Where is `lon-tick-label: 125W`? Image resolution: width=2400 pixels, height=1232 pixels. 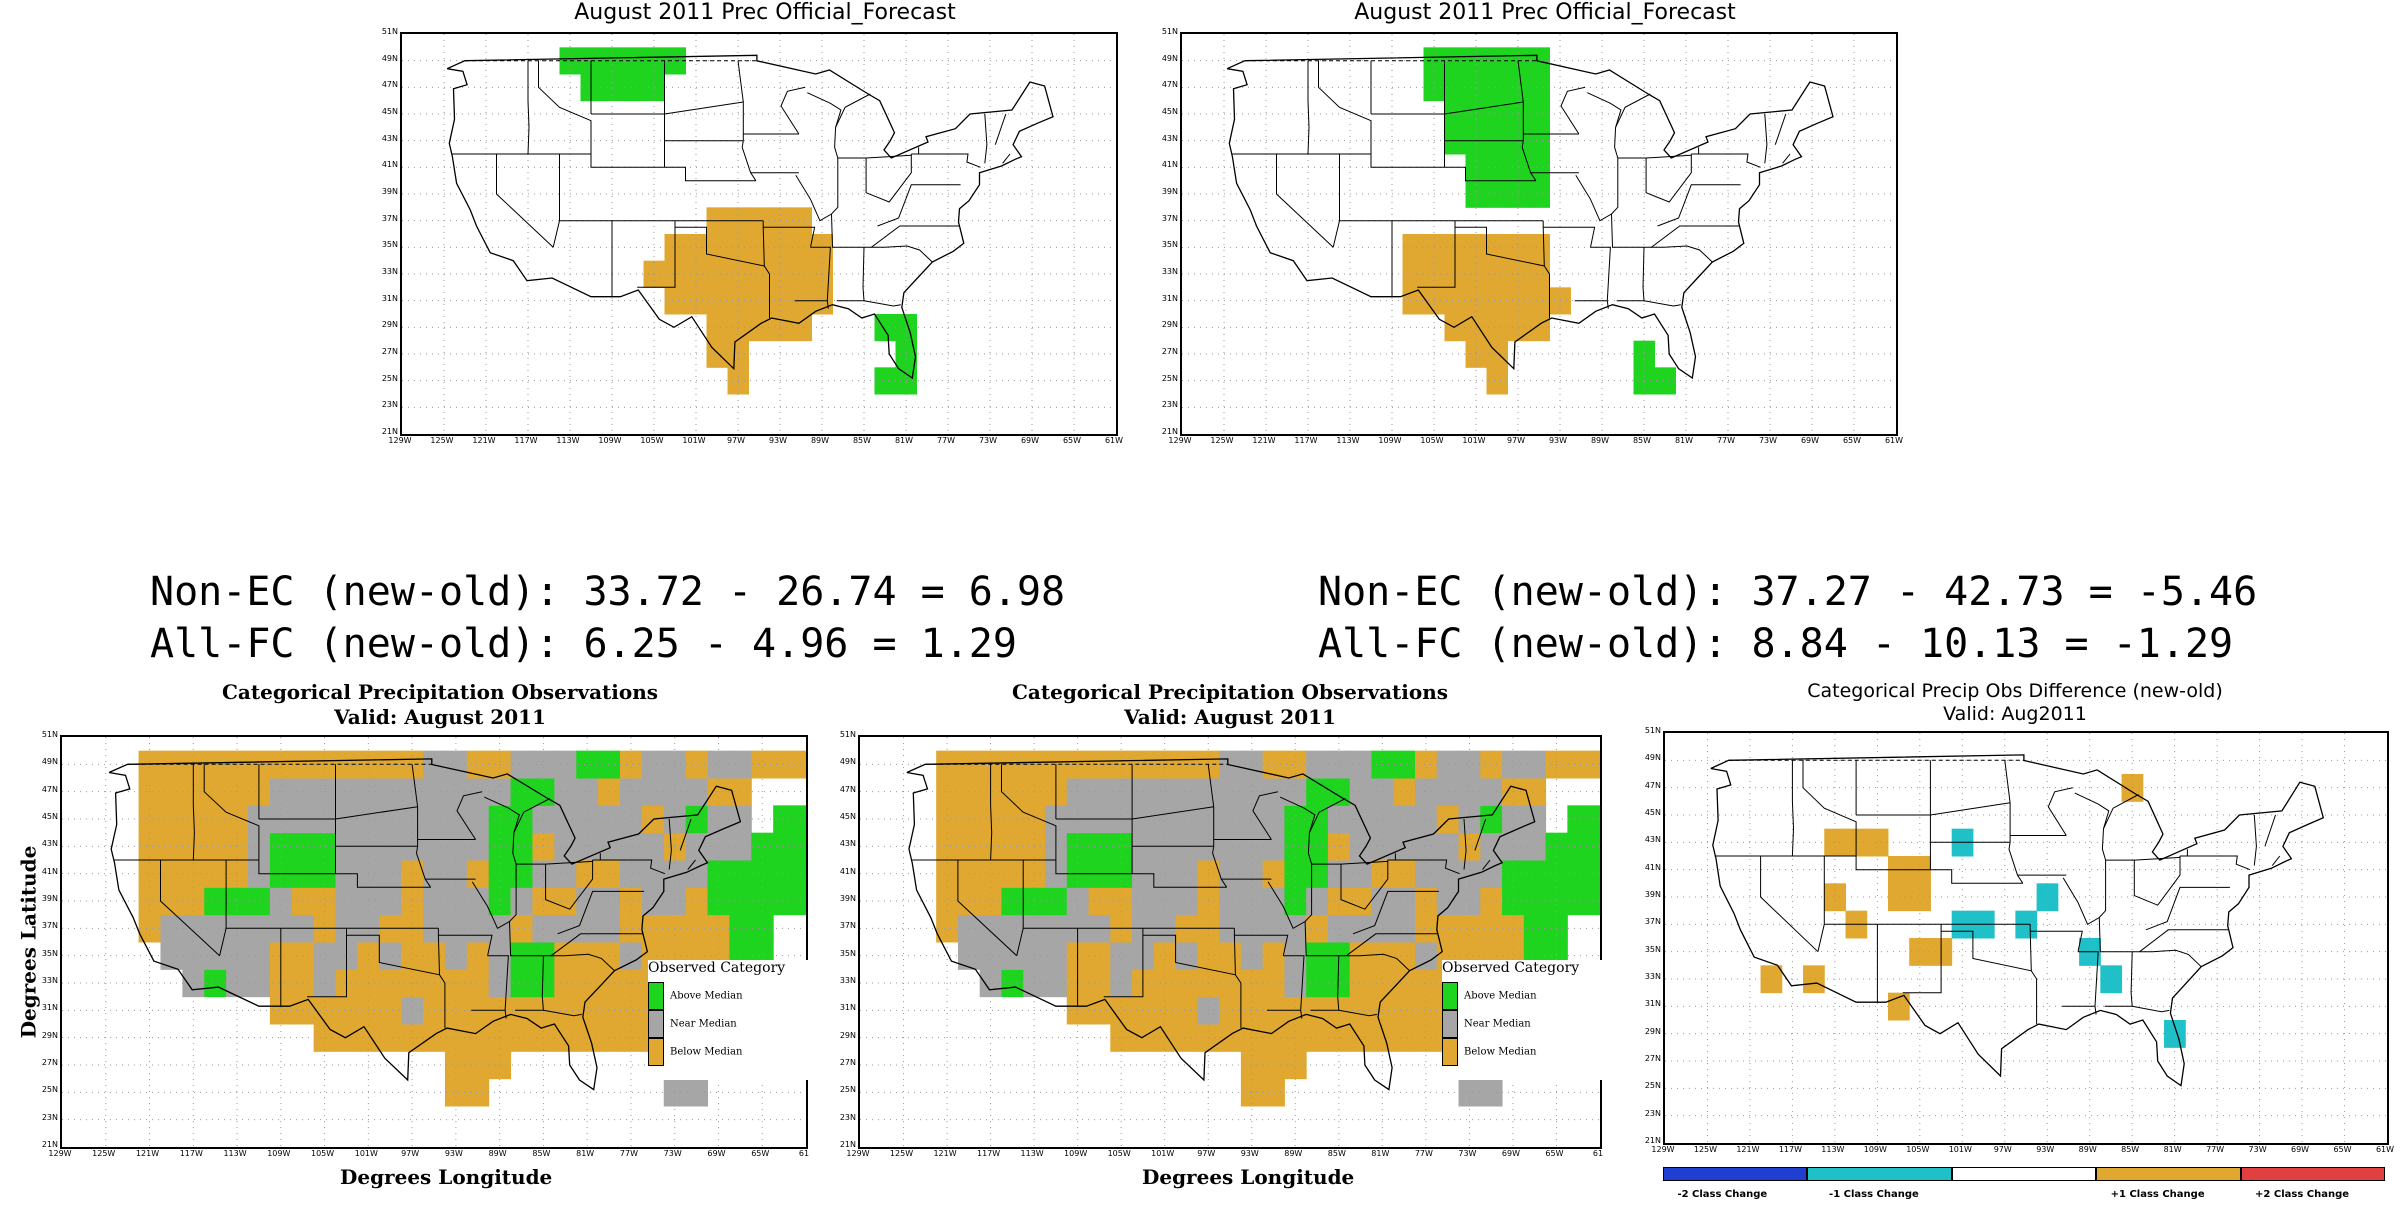 lon-tick-label: 125W is located at coordinates (901, 1153).